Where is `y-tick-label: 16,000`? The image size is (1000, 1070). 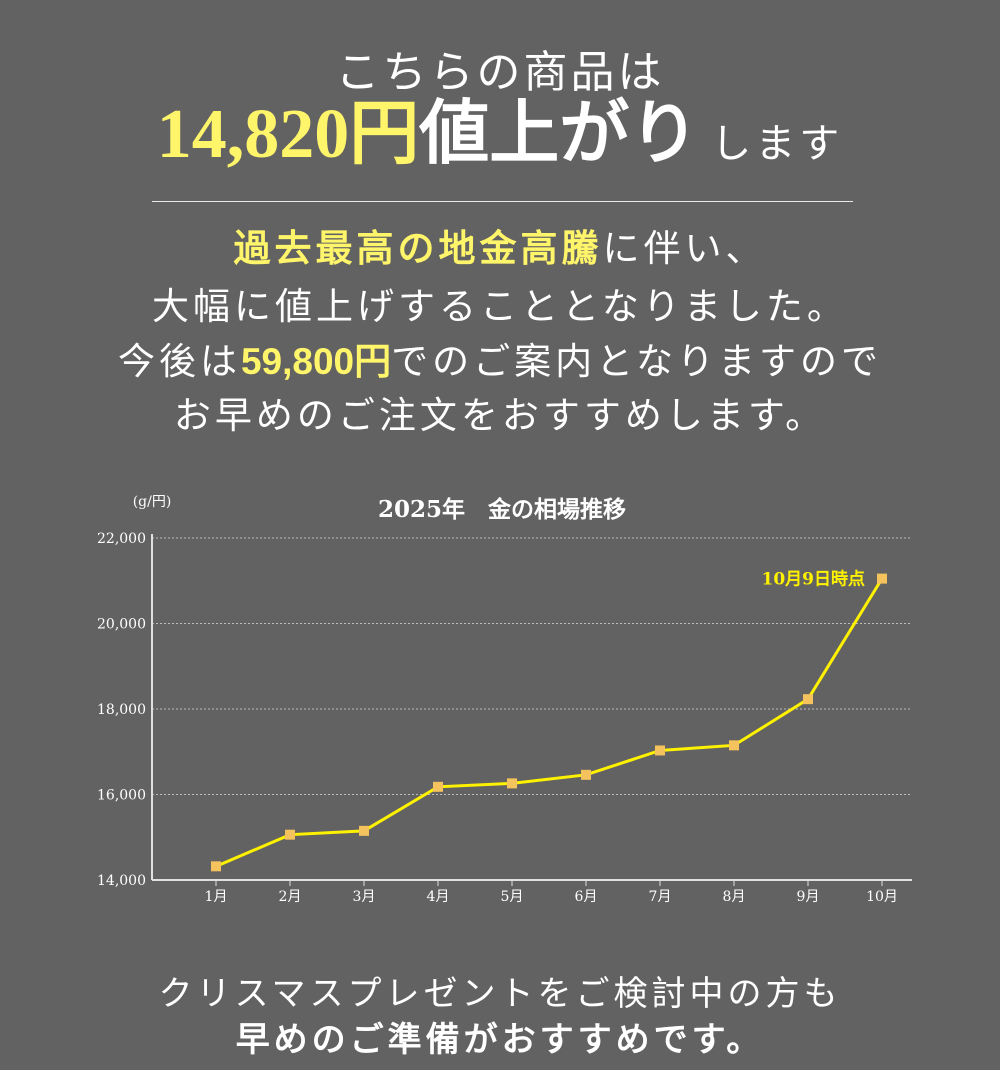 y-tick-label: 16,000 is located at coordinates (121, 796).